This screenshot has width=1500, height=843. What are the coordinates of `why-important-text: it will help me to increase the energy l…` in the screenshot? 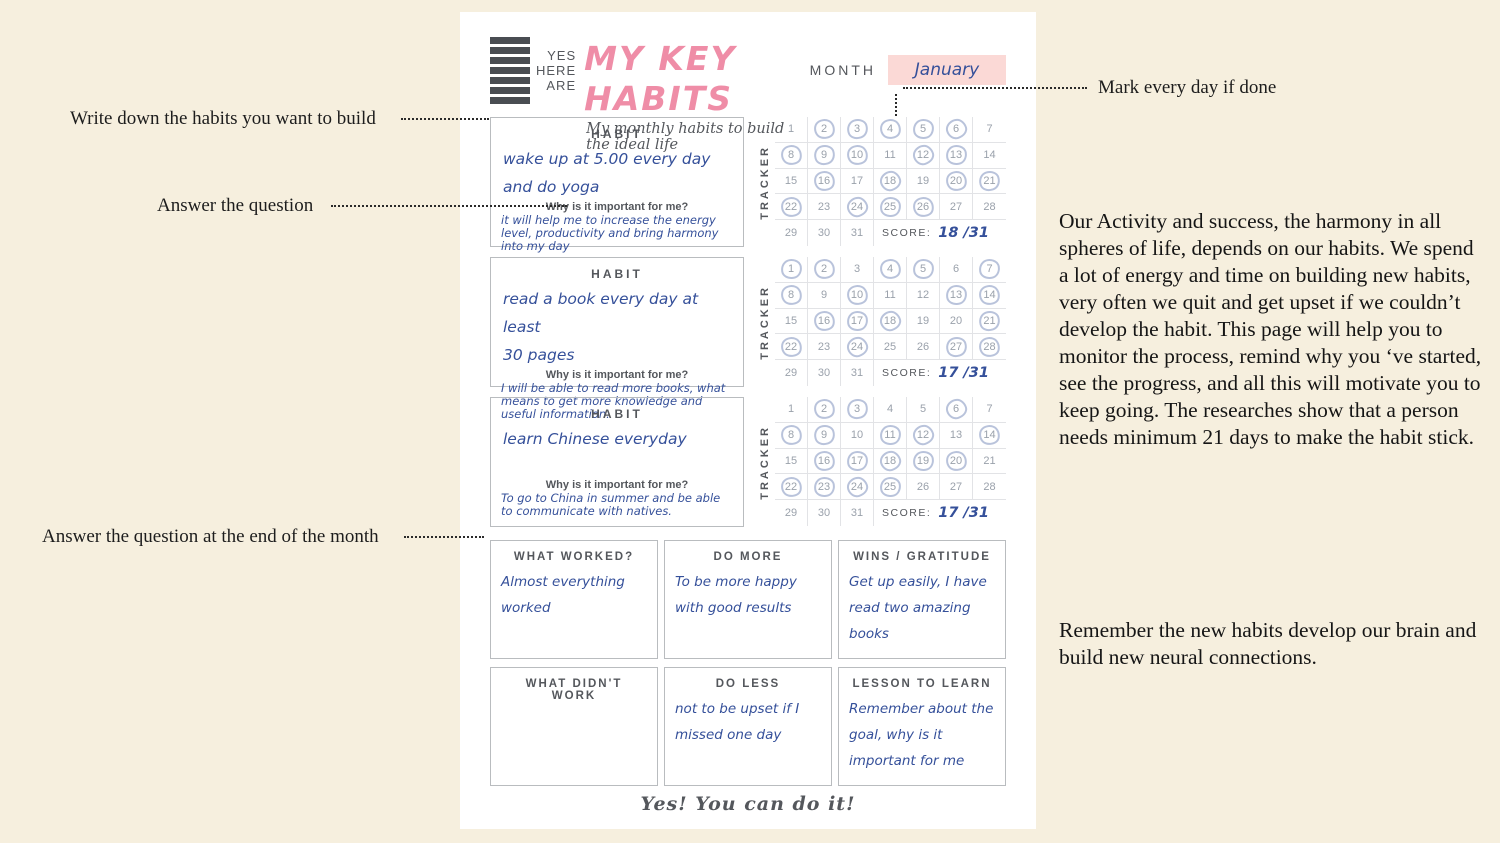 It's located at (610, 233).